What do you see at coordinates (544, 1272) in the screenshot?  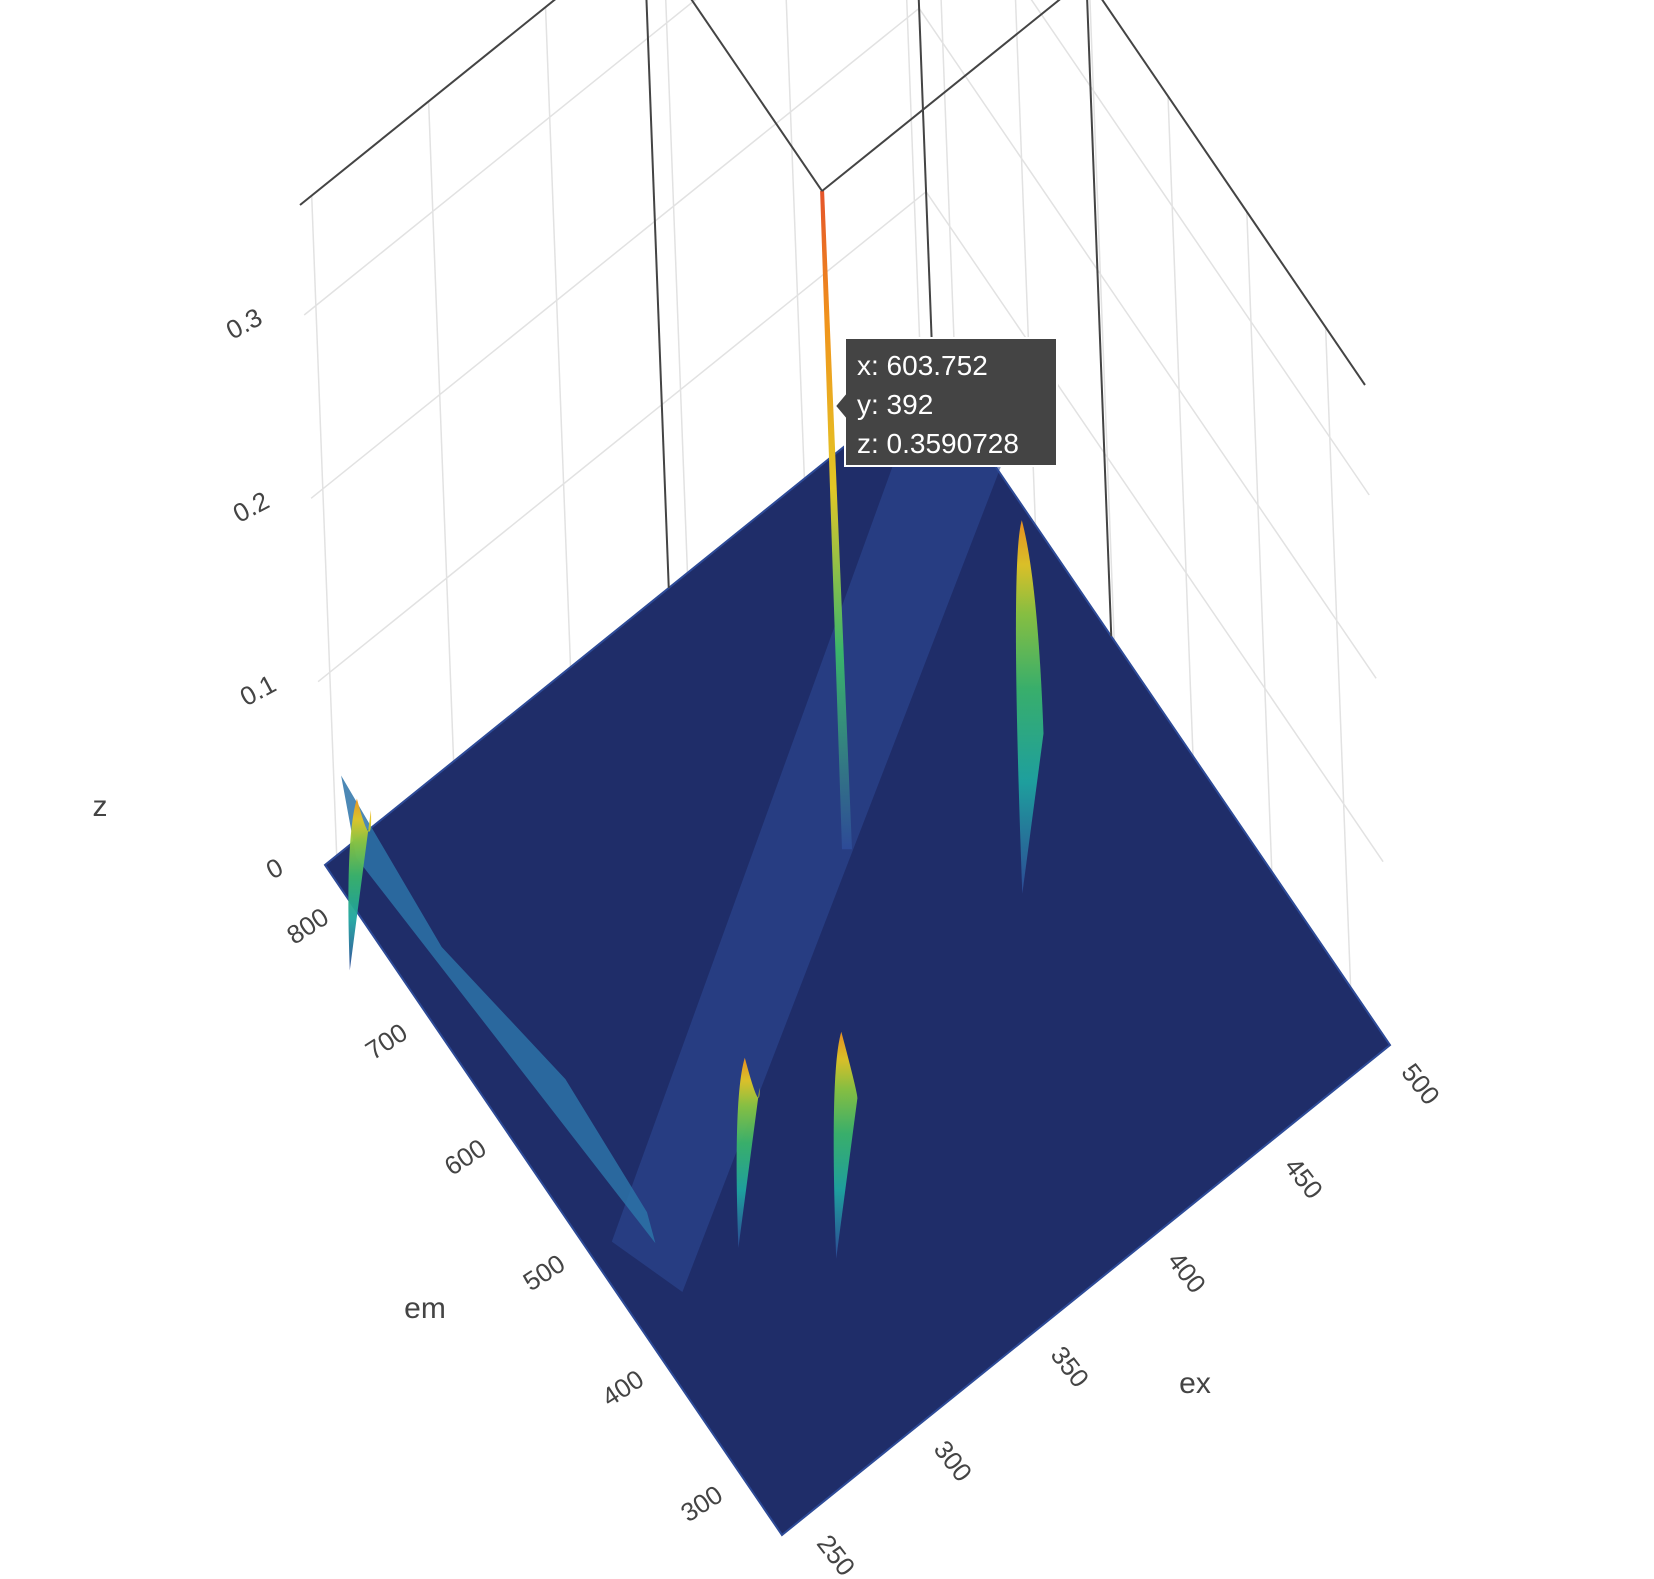 I see `y-tick-label: 500` at bounding box center [544, 1272].